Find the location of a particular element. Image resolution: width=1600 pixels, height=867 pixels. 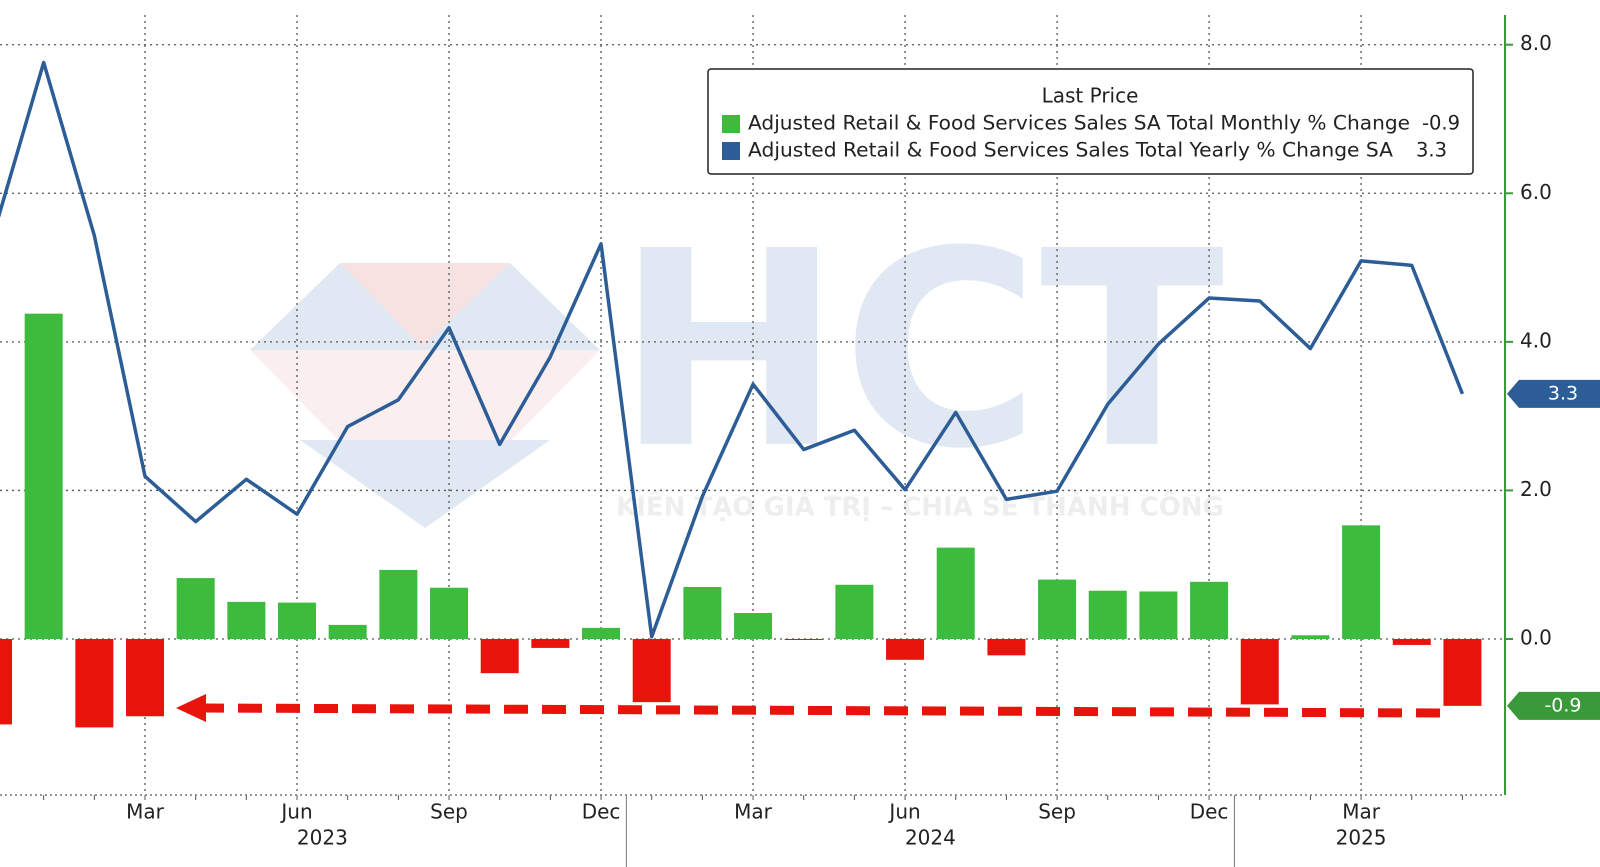

y-tick-label: 0.0 is located at coordinates (1536, 638).